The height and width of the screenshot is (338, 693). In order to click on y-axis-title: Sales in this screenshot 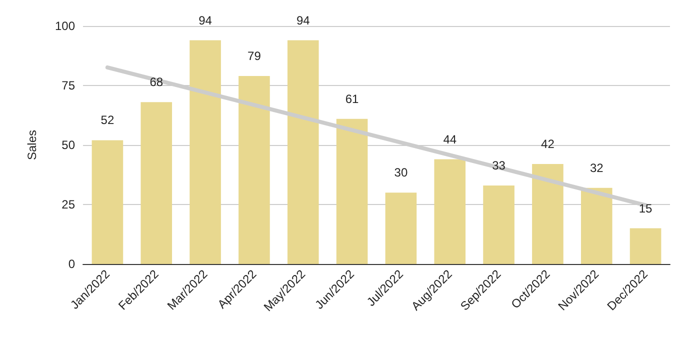, I will do `click(32, 145)`.